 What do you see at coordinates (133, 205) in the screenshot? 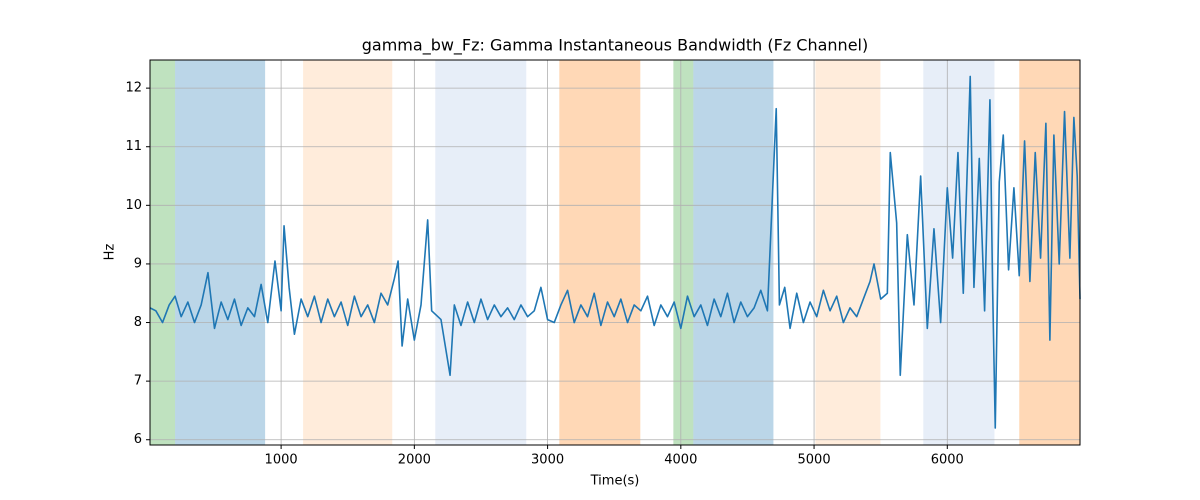
I see `y-tick-label: 10` at bounding box center [133, 205].